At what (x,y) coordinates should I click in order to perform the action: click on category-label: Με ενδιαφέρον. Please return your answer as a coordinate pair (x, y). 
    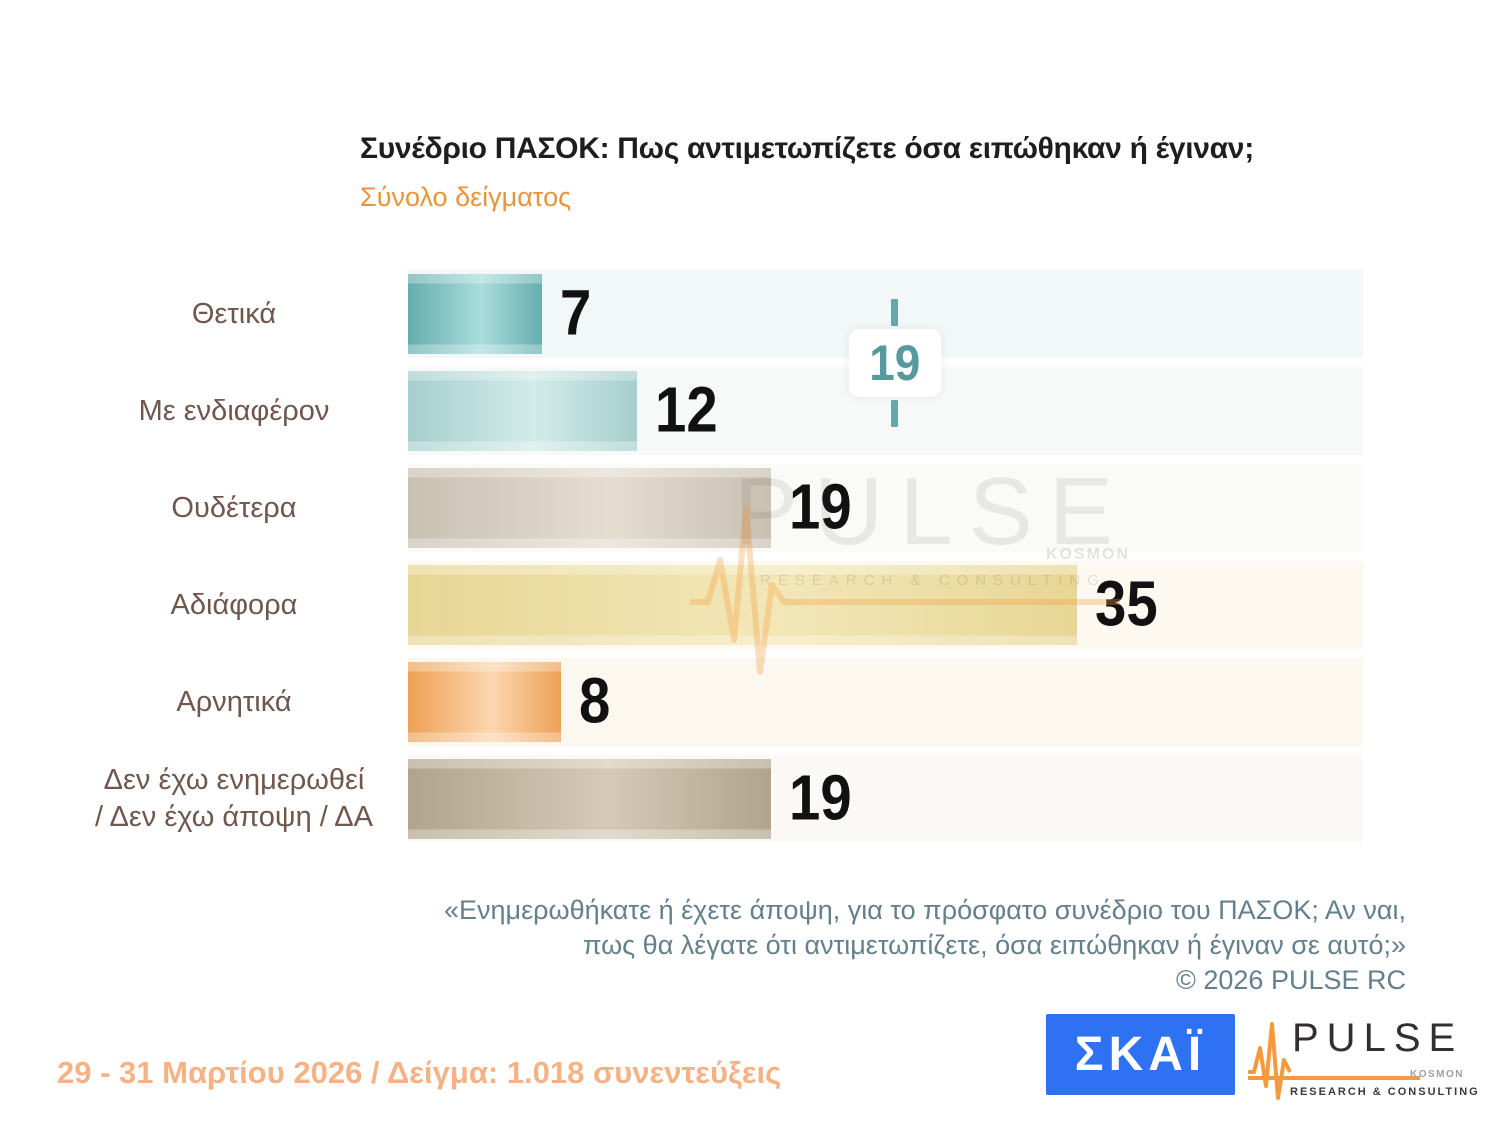
    Looking at the image, I should click on (234, 410).